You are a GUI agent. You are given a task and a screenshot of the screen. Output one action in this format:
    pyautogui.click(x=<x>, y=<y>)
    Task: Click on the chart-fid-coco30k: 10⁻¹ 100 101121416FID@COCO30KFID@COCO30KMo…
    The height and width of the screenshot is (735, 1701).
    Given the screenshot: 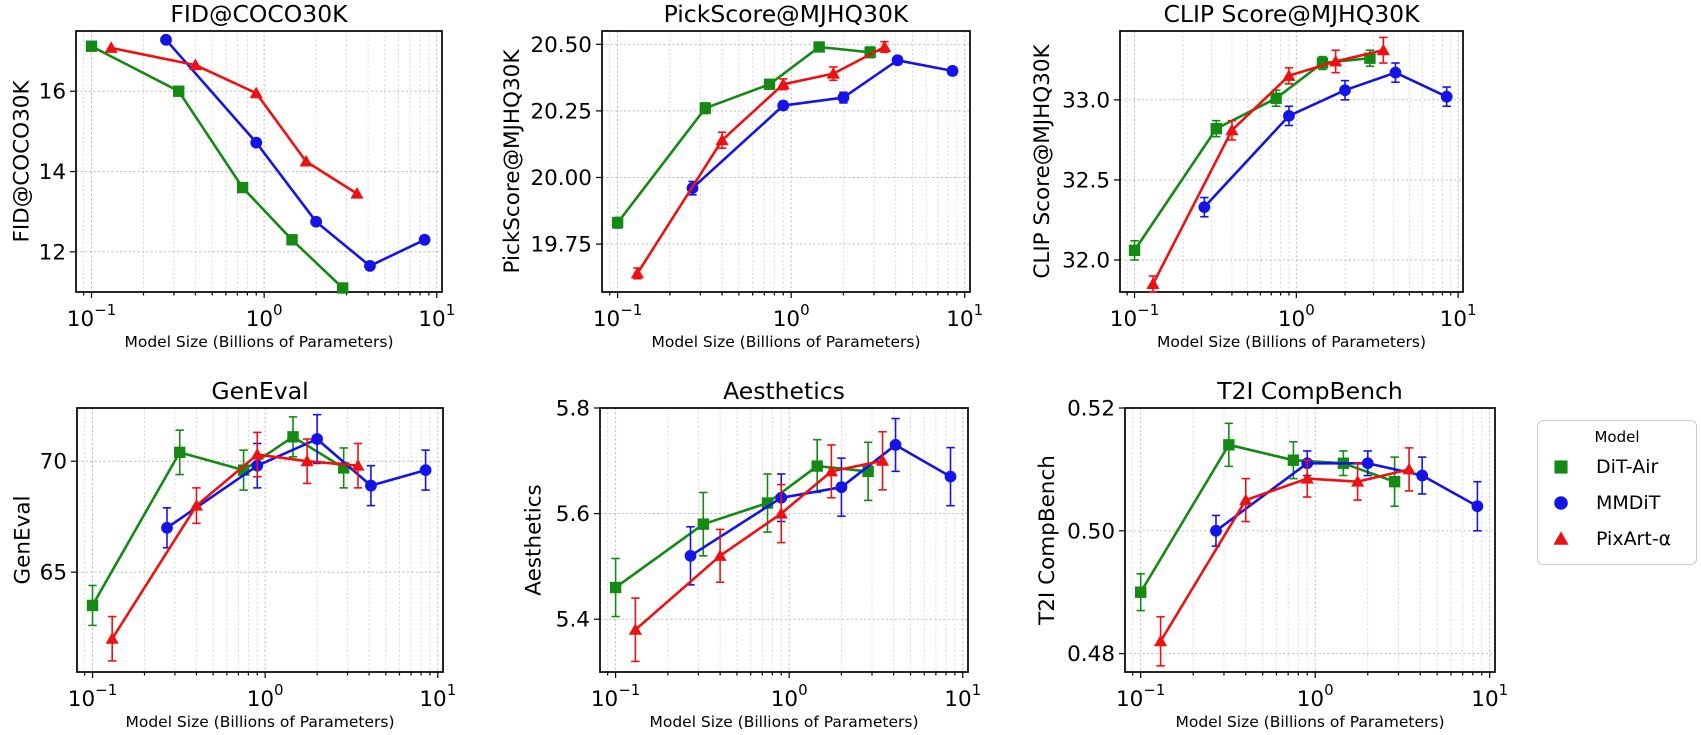 What is the action you would take?
    pyautogui.click(x=232, y=175)
    